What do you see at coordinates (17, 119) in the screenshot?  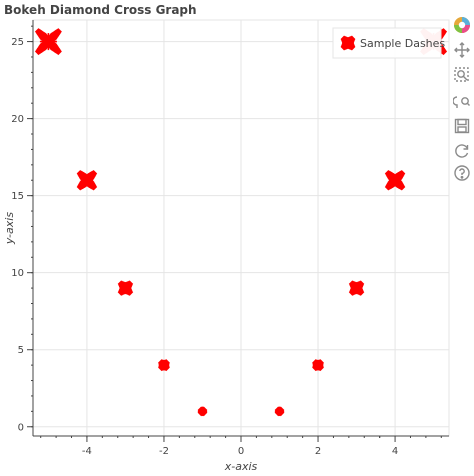 I see `y-tick-label: 20` at bounding box center [17, 119].